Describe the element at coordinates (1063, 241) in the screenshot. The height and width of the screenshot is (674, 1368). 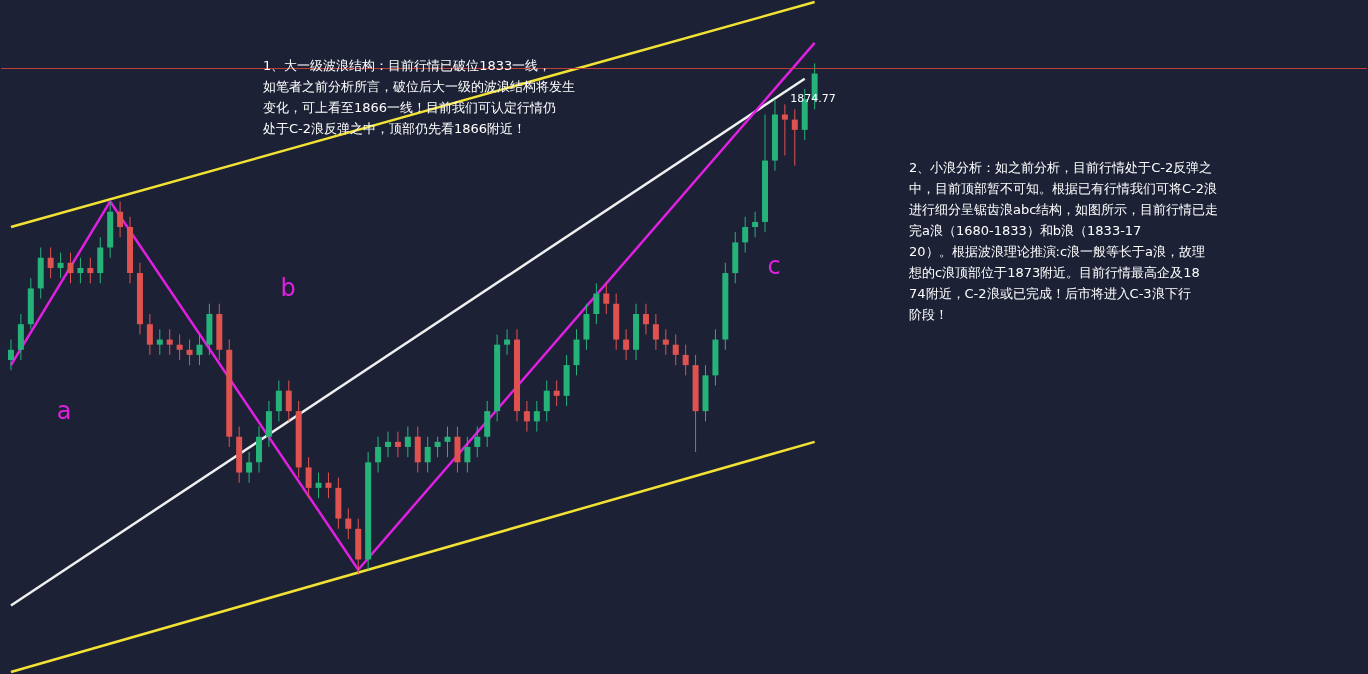
I see `text: 2、小浪分析：如之前分析，目前行情处于C-2反弹之中，目前顶部暂不可知。根据已有行情我们可将C-2浪进行细分呈锯齿浪abc结构，如图所示，目前行情已走完a浪（1680-1833）和b浪（1833-1720）。根据波浪理论推演:c浪一般等长于a浪，故理想的c浪顶部位于1873附近。目前行情最高企及1874附近，C-2浪或已完成！后市将进入C-3浪下行阶段！` at that location.